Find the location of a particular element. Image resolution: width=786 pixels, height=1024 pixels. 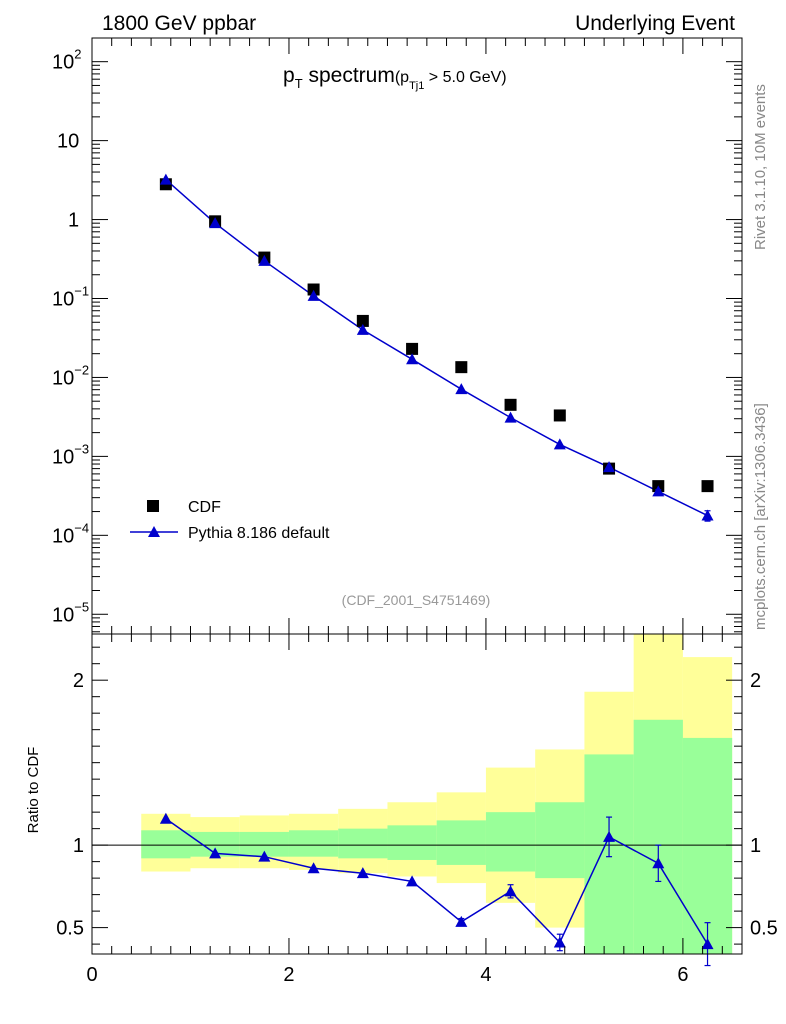

main-ytick-label: 10⁻¹ is located at coordinates (70, 297).